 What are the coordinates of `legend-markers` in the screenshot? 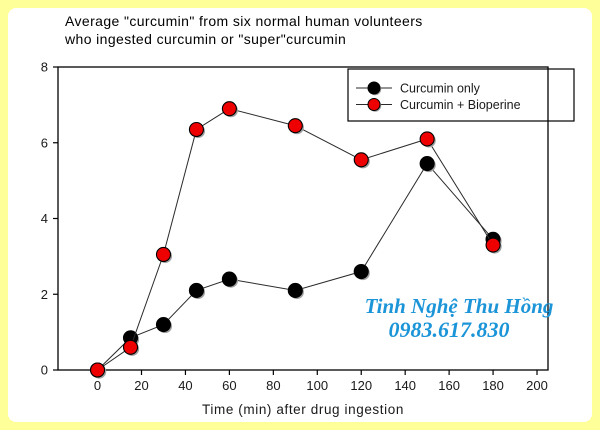 It's located at (374, 96).